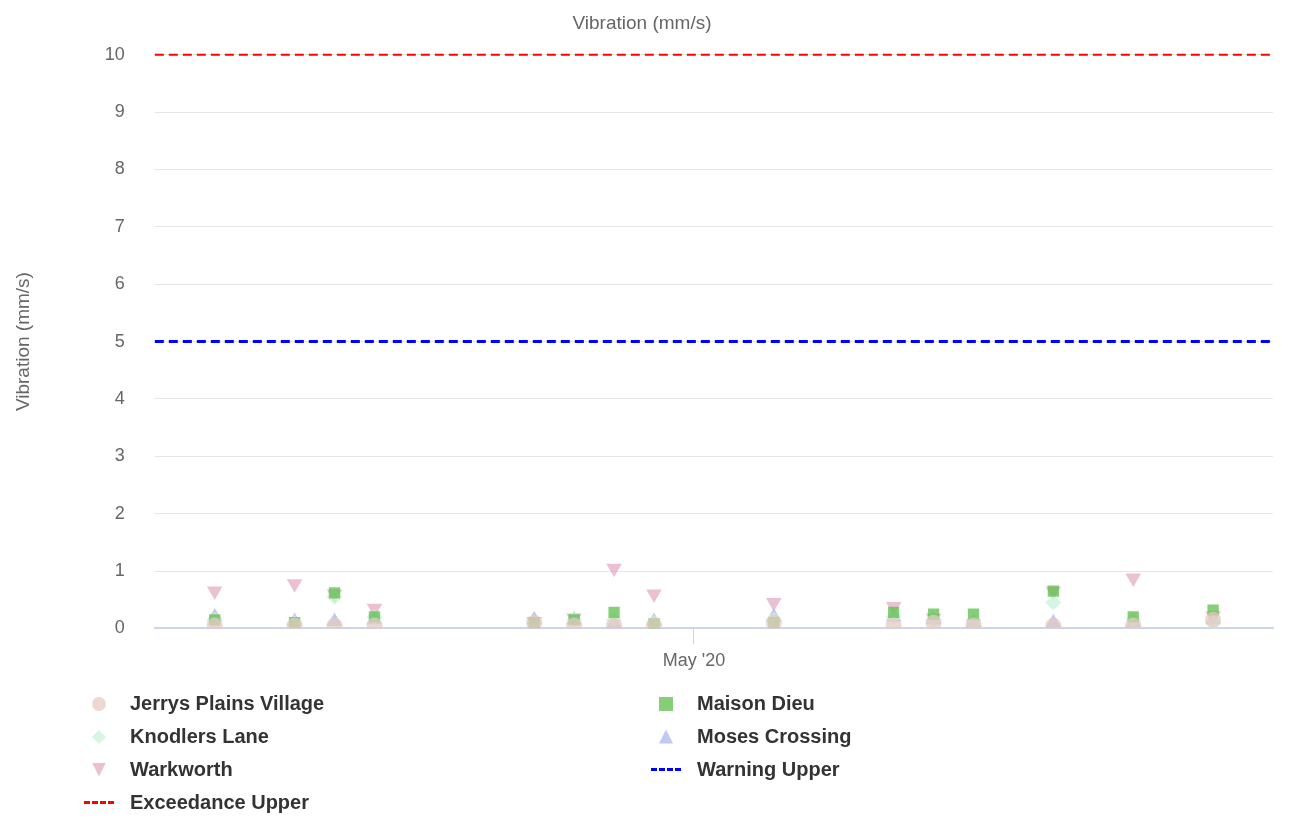 Image resolution: width=1290 pixels, height=834 pixels. I want to click on y-tick-label: 1, so click(119, 570).